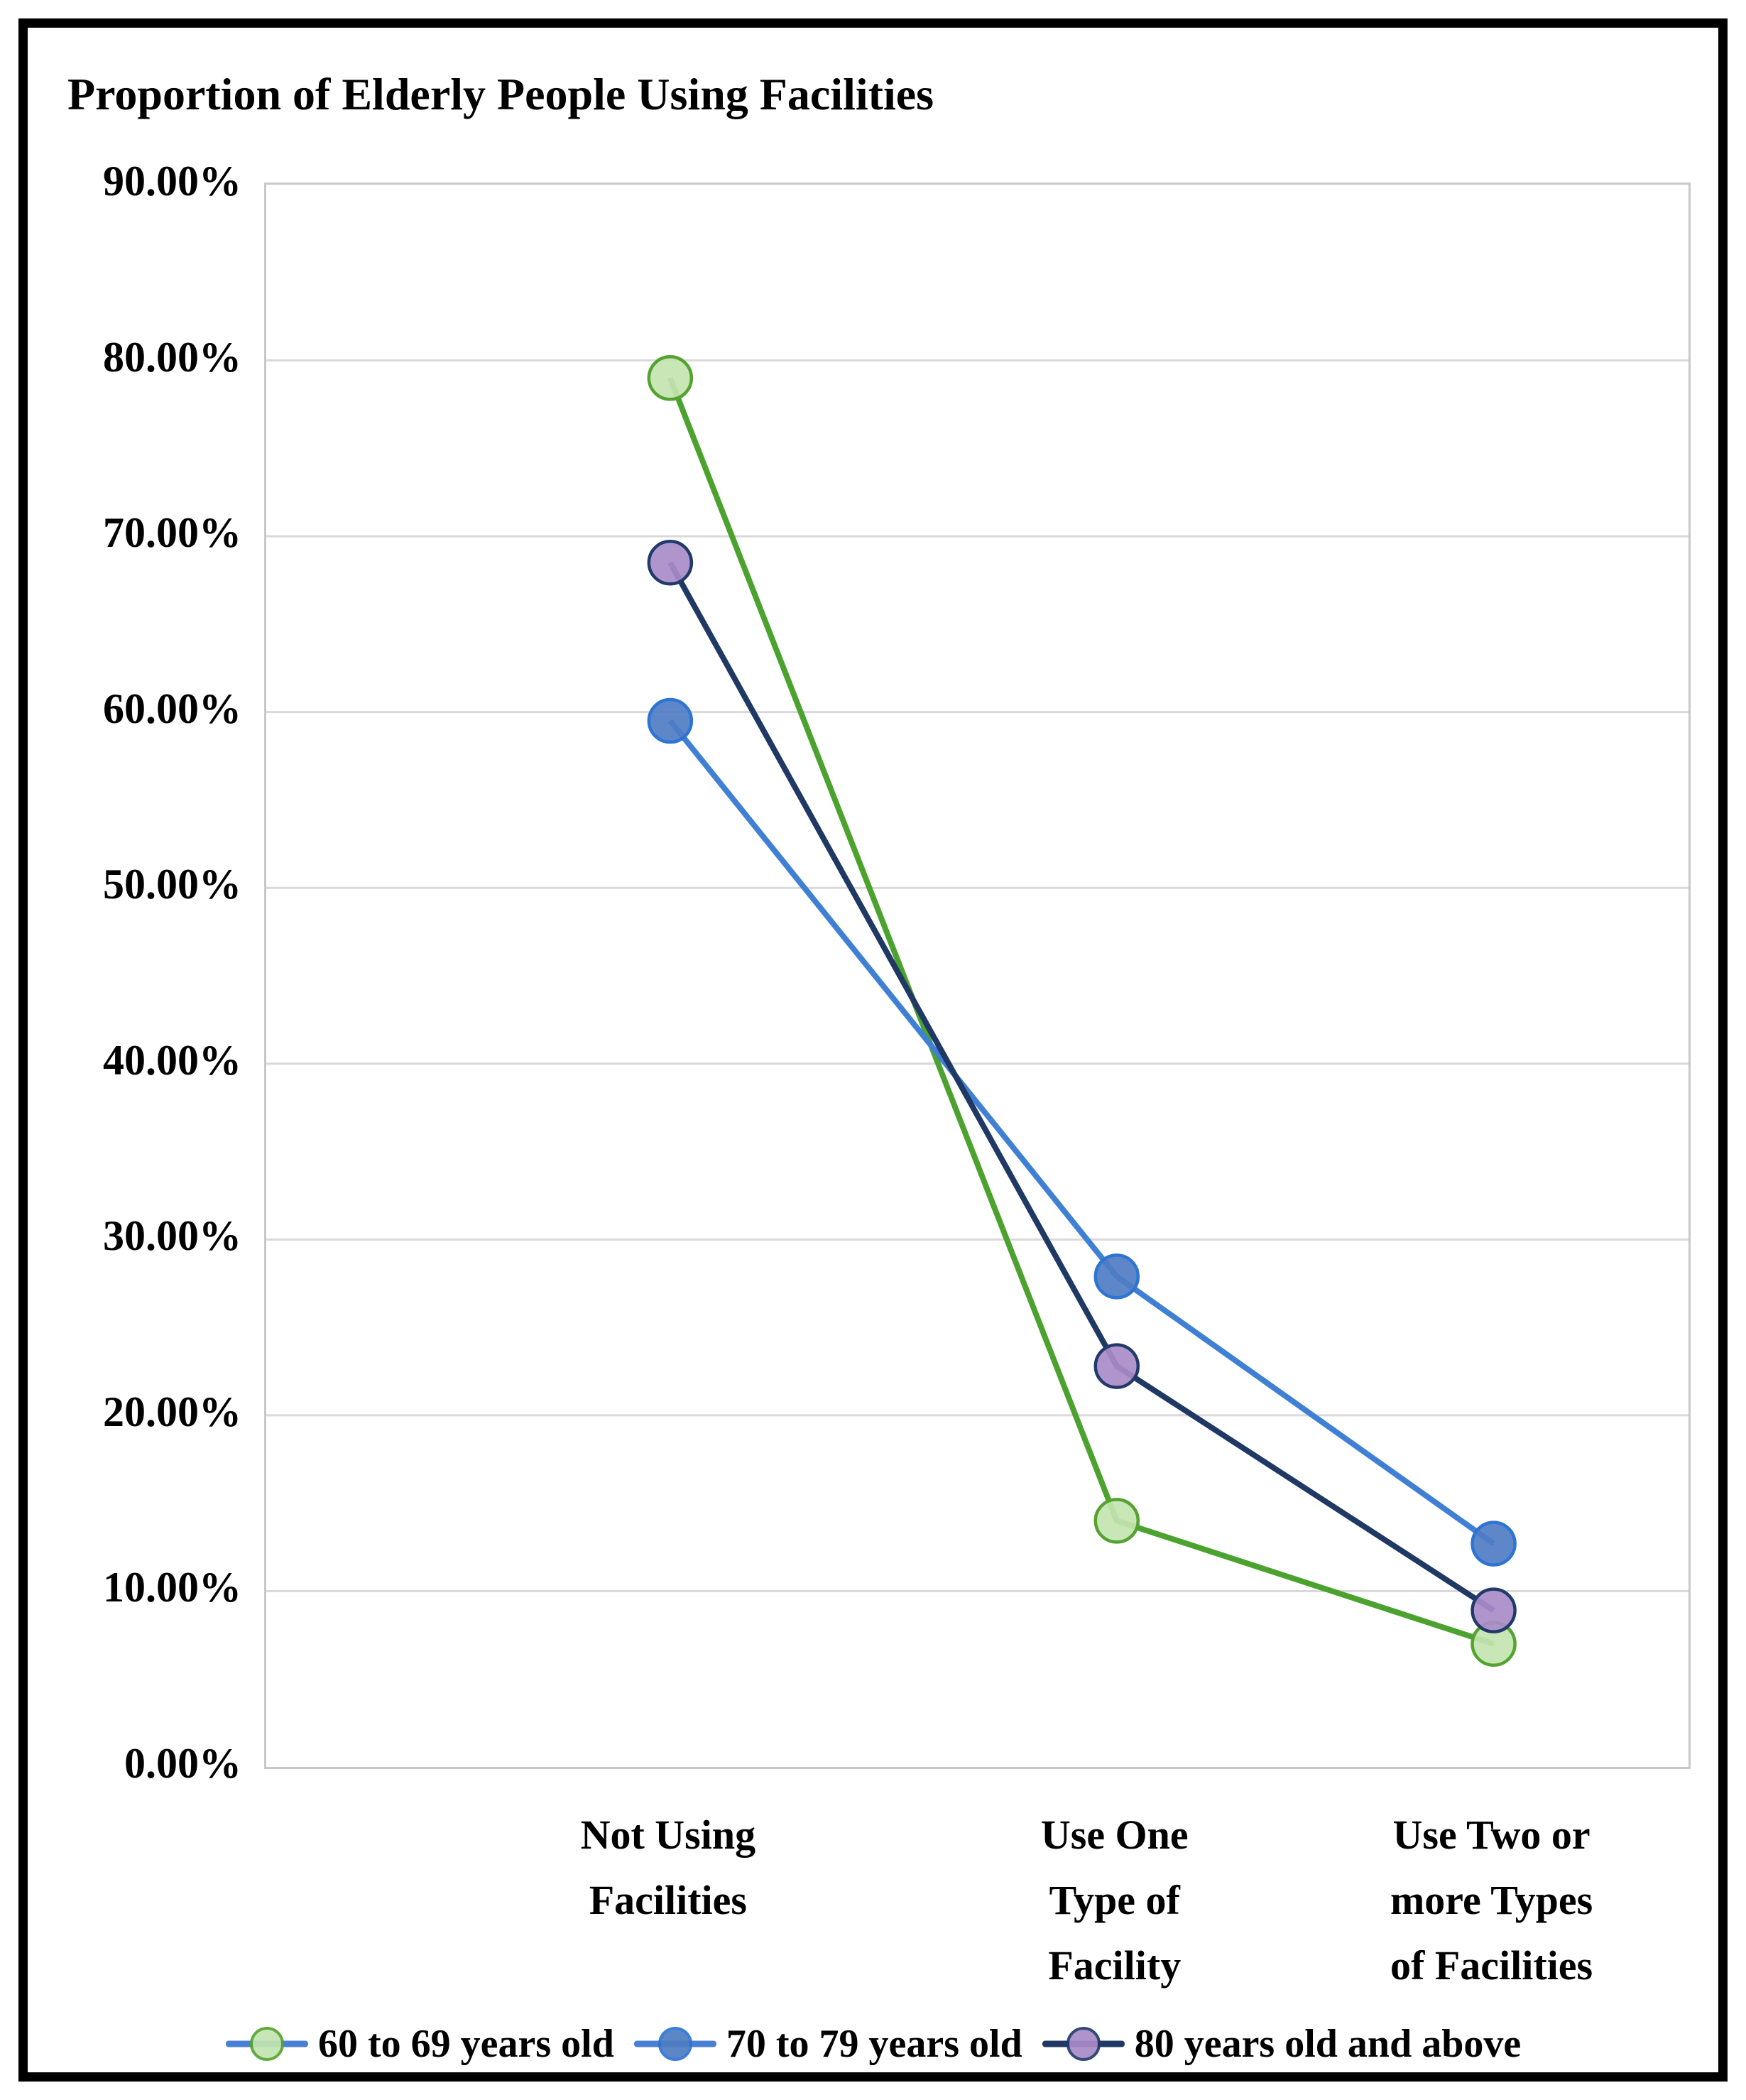 The width and height of the screenshot is (1746, 2100). I want to click on legend-item-1: 60 to 69 years old, so click(420, 2044).